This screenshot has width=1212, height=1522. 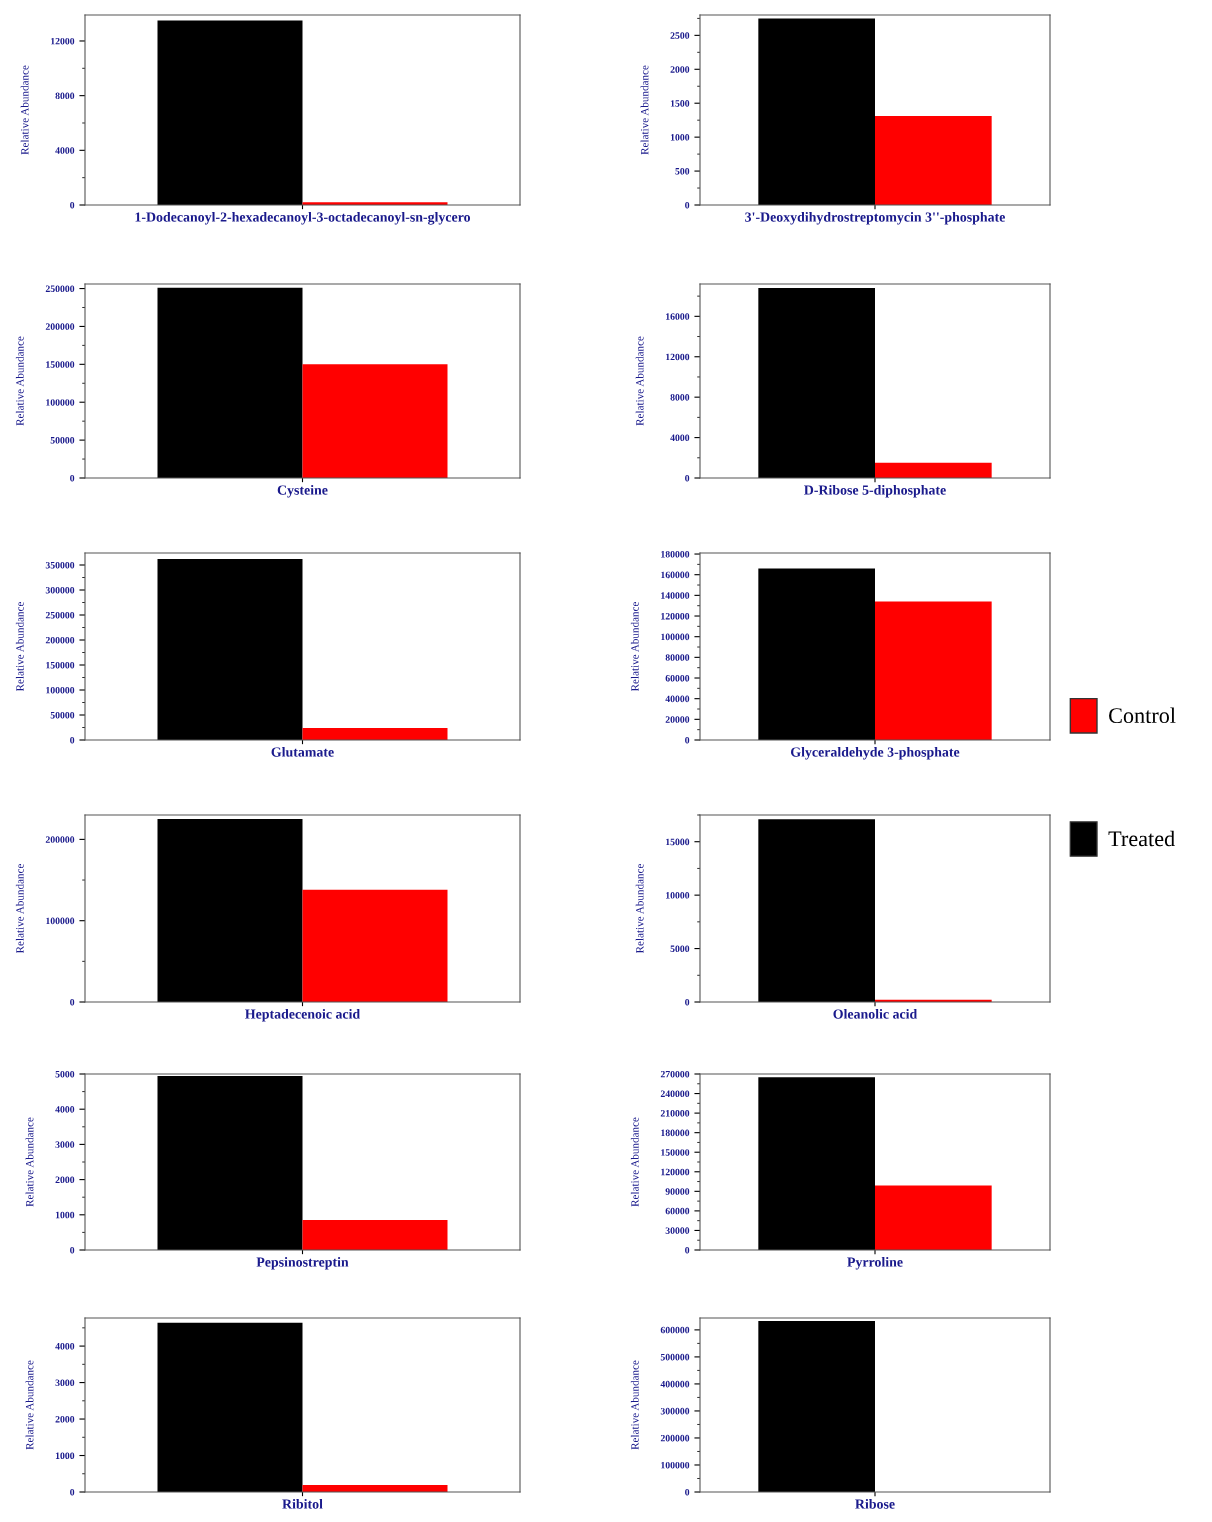 What do you see at coordinates (875, 1263) in the screenshot?
I see `x-tick-label: Pyrroline` at bounding box center [875, 1263].